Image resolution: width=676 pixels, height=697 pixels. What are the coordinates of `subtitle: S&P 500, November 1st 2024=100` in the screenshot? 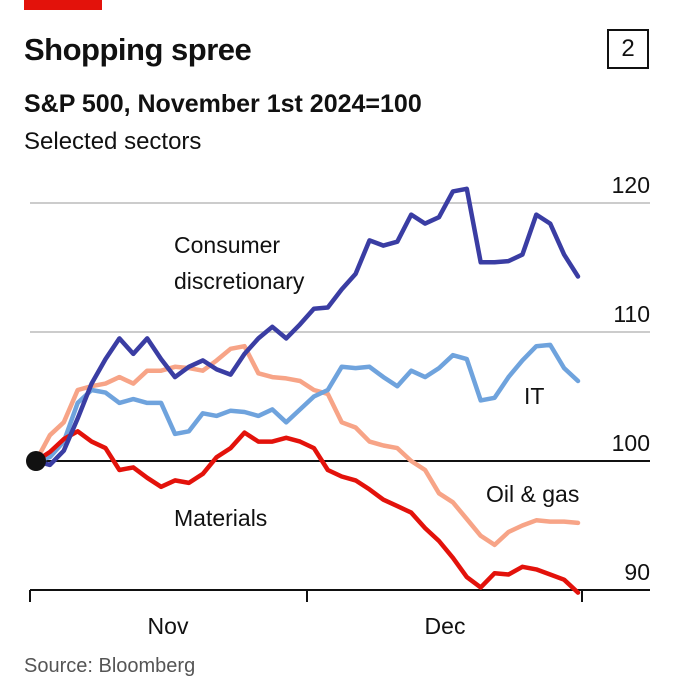 It's located at (223, 104).